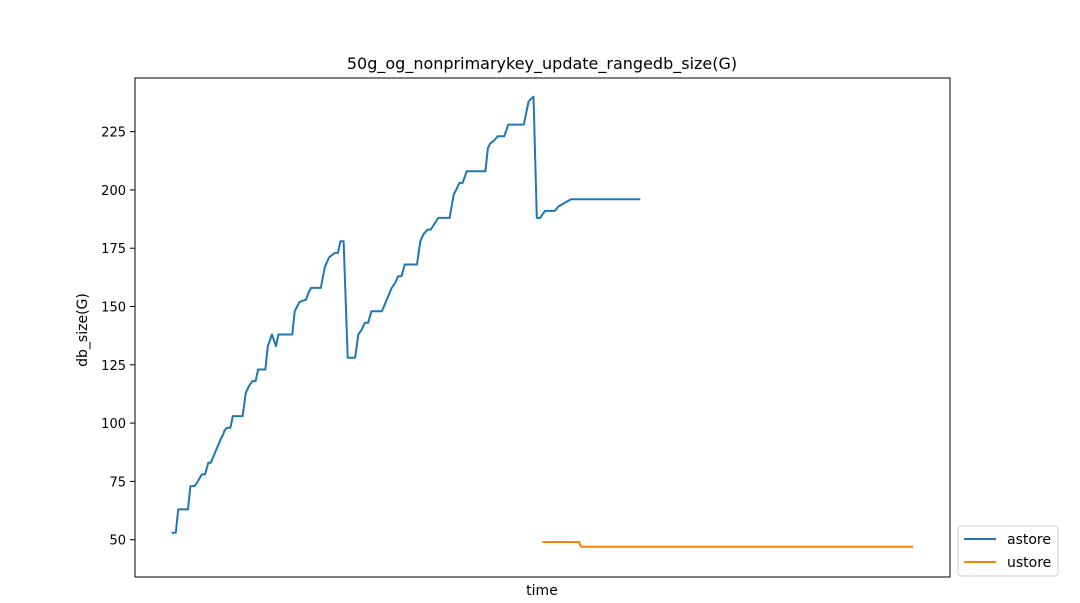 This screenshot has width=1080, height=603. Describe the element at coordinates (113, 424) in the screenshot. I see `y-tick-label: 100` at that location.